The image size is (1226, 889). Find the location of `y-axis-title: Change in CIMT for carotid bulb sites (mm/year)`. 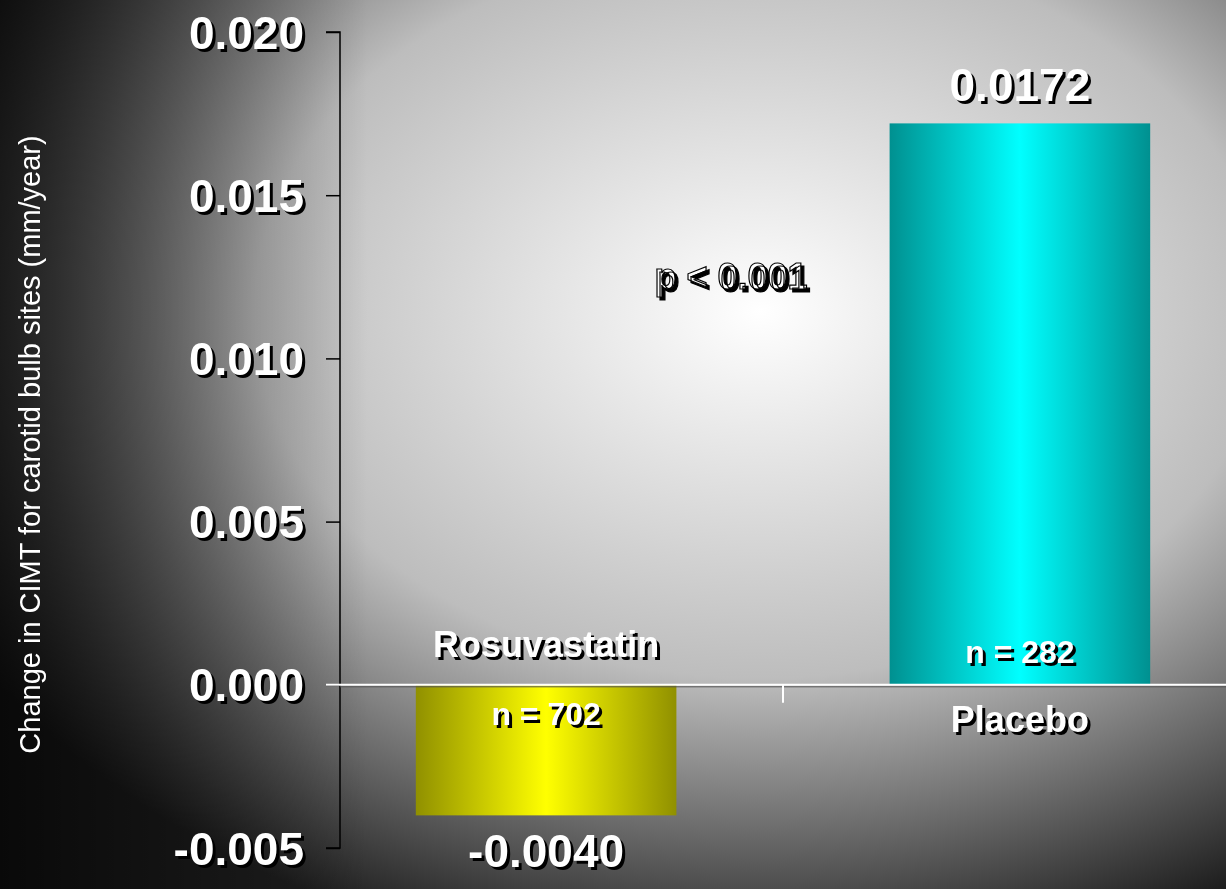

y-axis-title: Change in CIMT for carotid bulb sites (mm/year) is located at coordinates (30, 444).